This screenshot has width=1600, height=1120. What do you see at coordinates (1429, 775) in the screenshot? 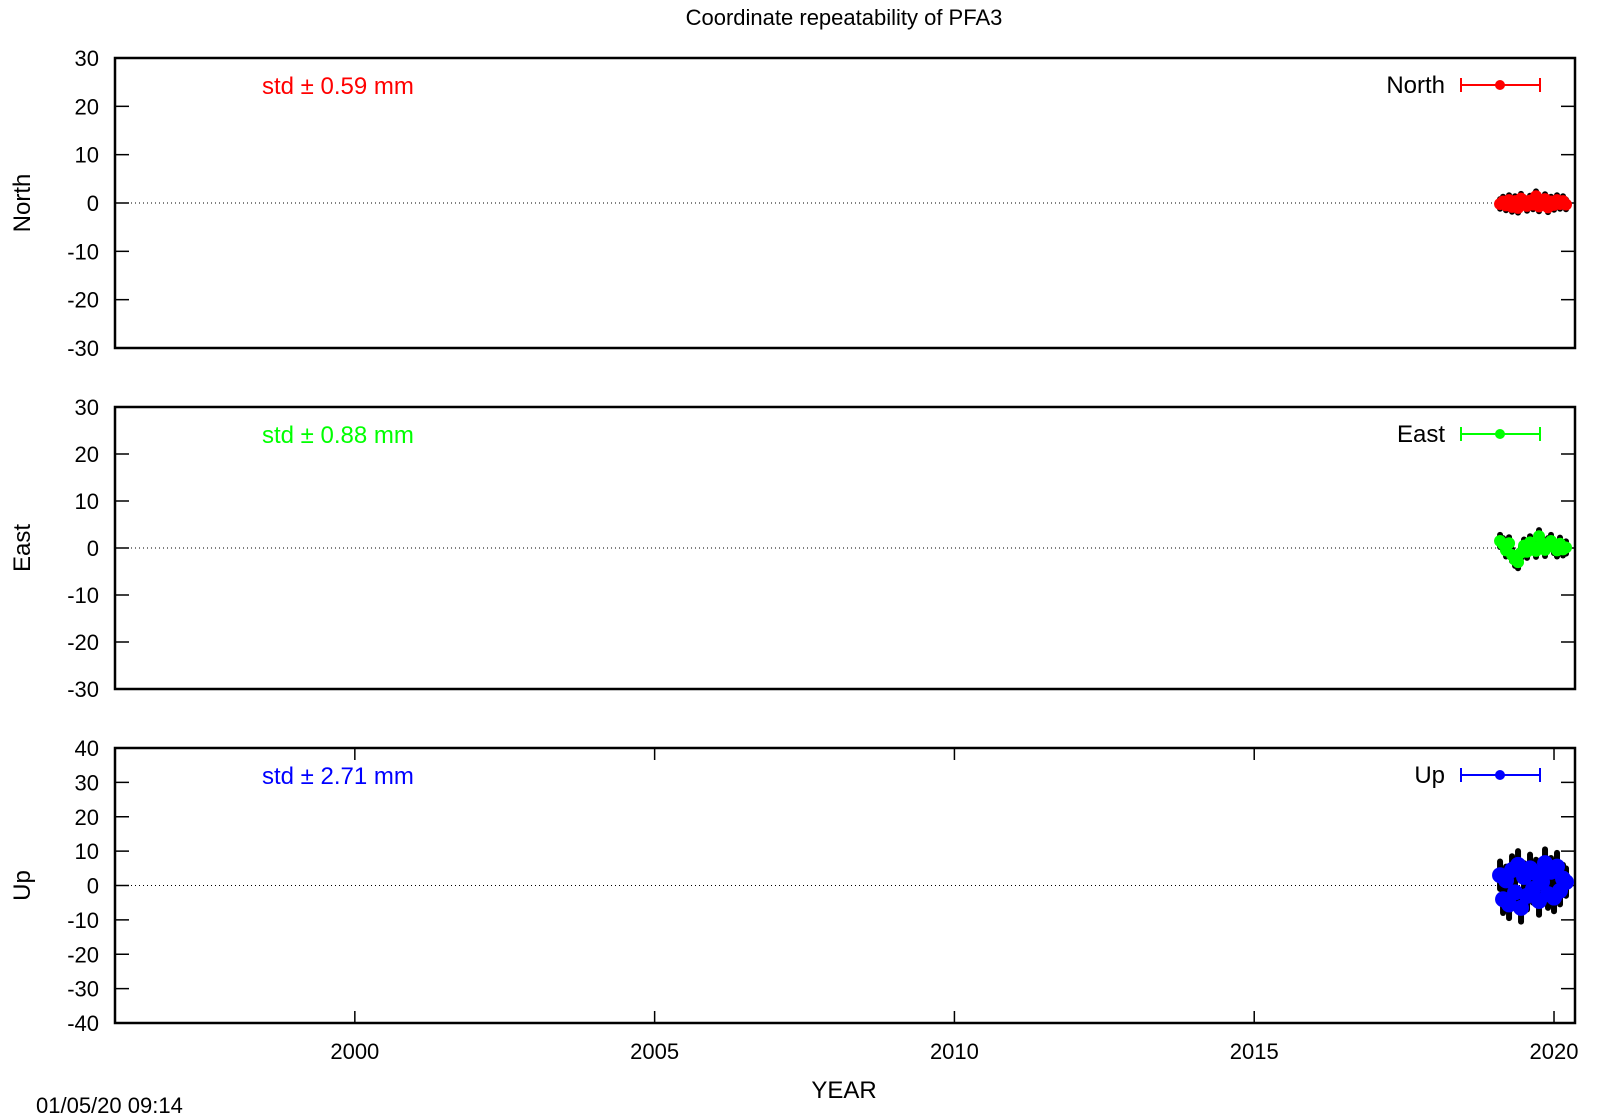
I see `legend-label: Up` at bounding box center [1429, 775].